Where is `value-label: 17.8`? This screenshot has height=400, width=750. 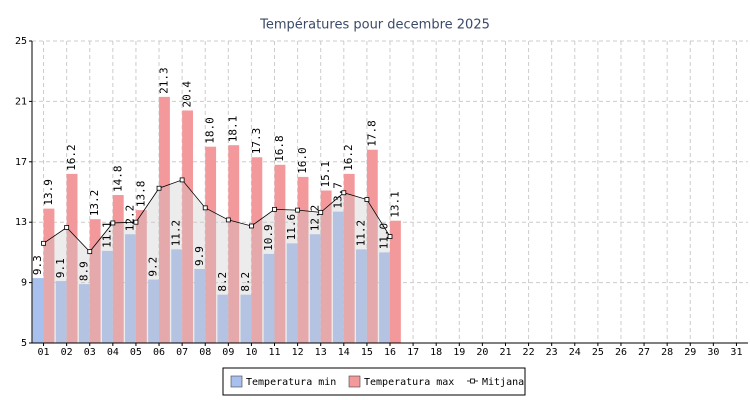 value-label: 17.8 is located at coordinates (371, 133).